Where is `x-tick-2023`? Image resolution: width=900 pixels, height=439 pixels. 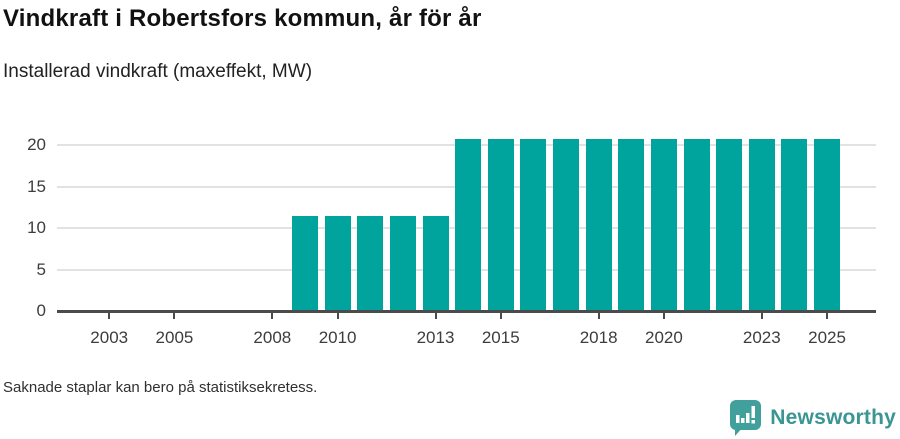 x-tick-2023 is located at coordinates (761, 316).